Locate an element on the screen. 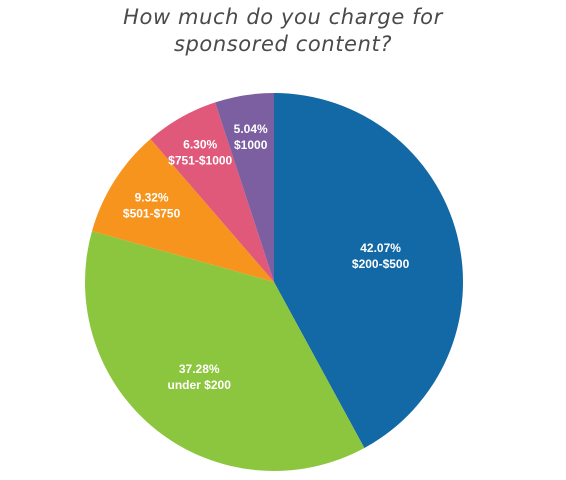  slice-category-label-under-200: under $200 is located at coordinates (200, 385).